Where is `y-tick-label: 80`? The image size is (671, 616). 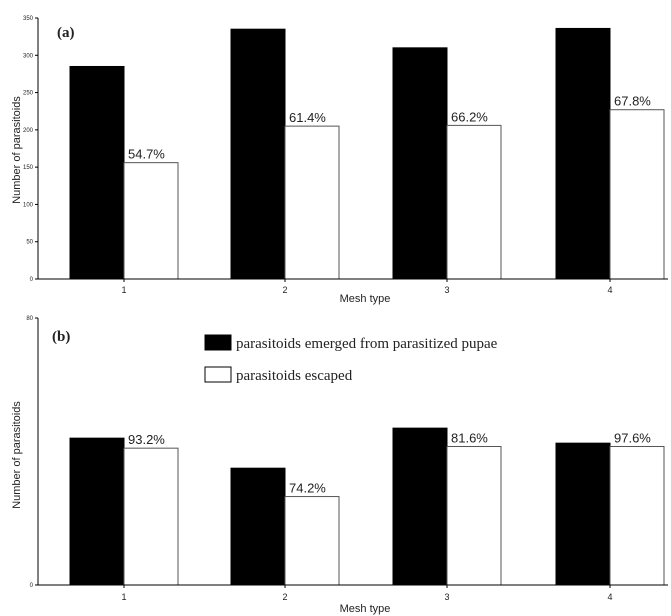
y-tick-label: 80 is located at coordinates (29, 319).